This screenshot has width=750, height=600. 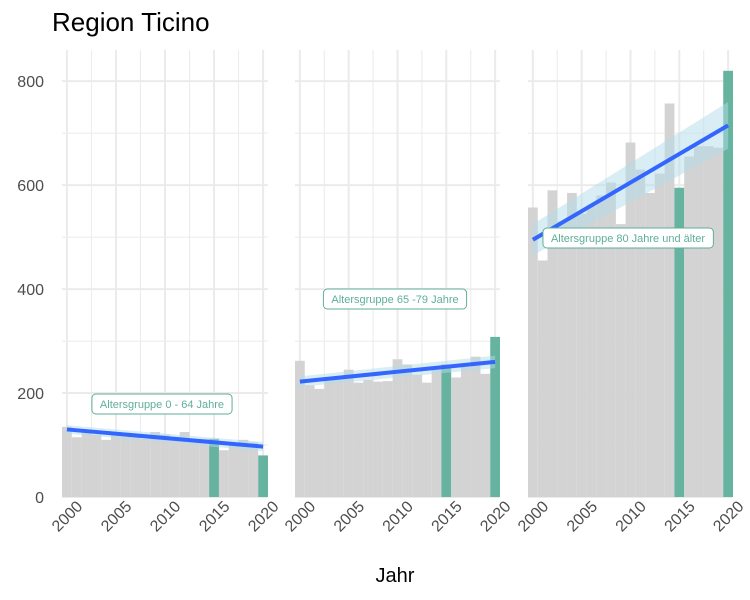 I want to click on facet-label-text: Altersgruppe 0 - 64 Jahre, so click(x=162, y=405).